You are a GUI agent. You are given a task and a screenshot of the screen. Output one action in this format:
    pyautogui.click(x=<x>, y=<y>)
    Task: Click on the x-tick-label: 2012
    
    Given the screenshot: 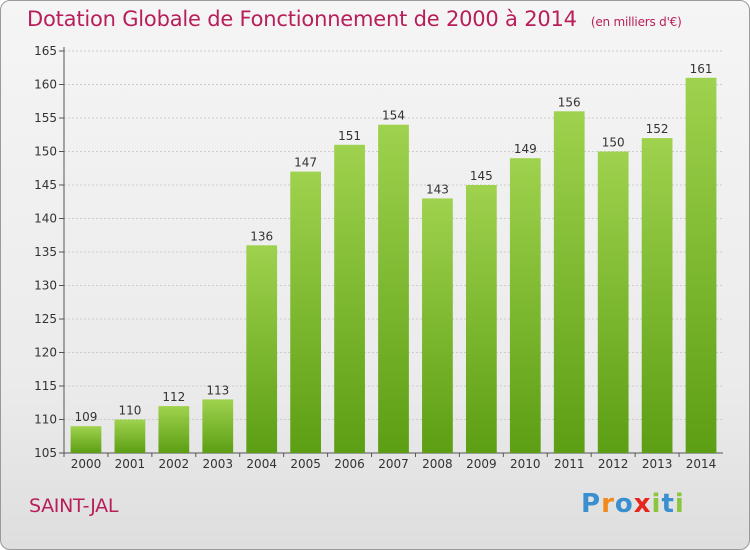 What is the action you would take?
    pyautogui.click(x=613, y=464)
    